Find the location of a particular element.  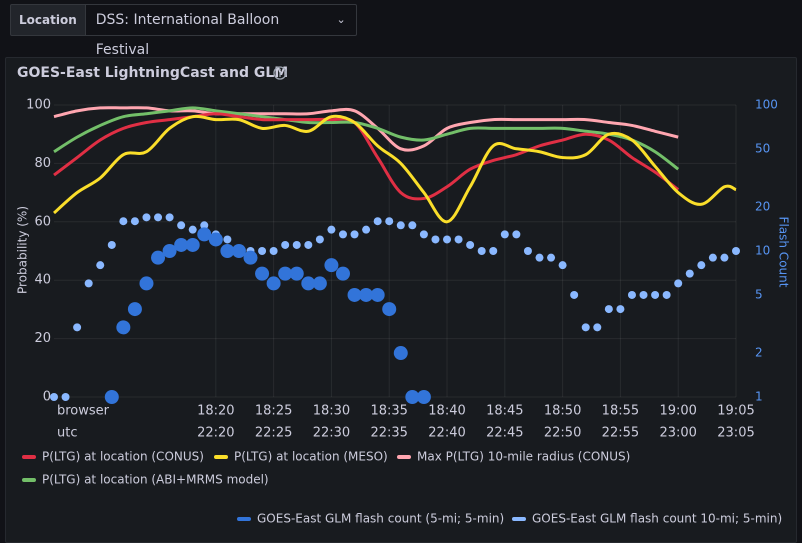

x-tick-label: 18:25 is located at coordinates (273, 411).